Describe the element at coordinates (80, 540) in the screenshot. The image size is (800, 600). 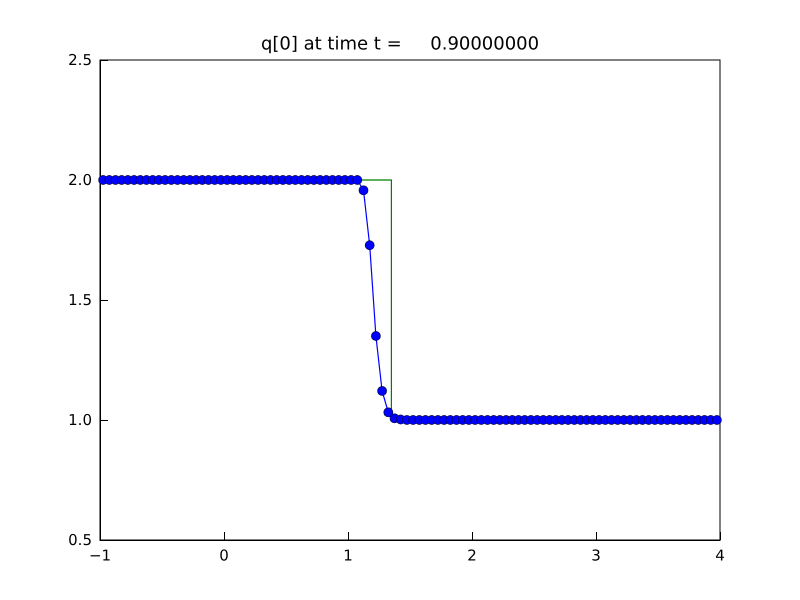
I see `y-tick-label: 0.5` at that location.